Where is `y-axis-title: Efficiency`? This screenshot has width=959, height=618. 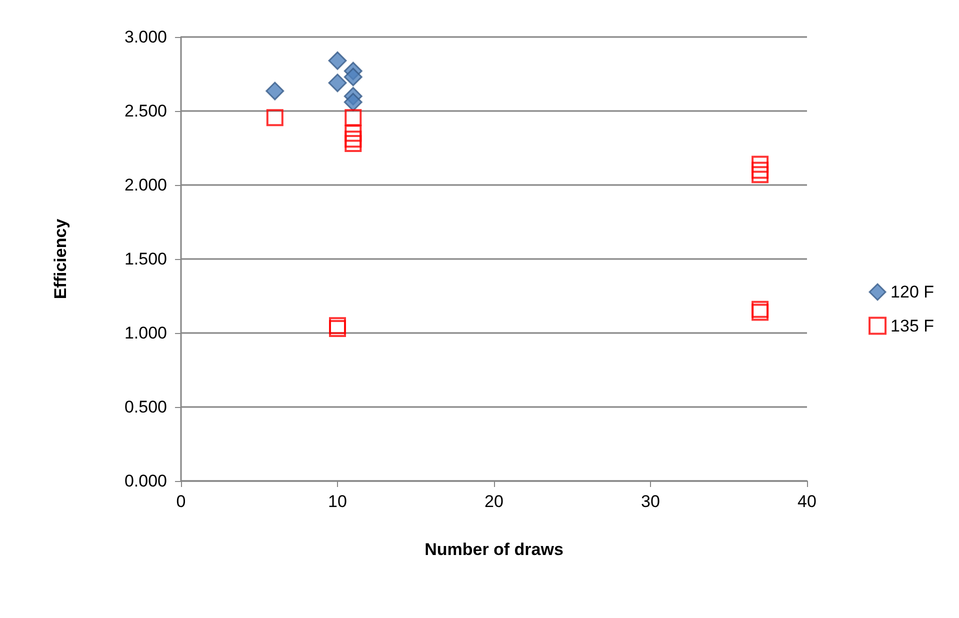
y-axis-title: Efficiency is located at coordinates (60, 259).